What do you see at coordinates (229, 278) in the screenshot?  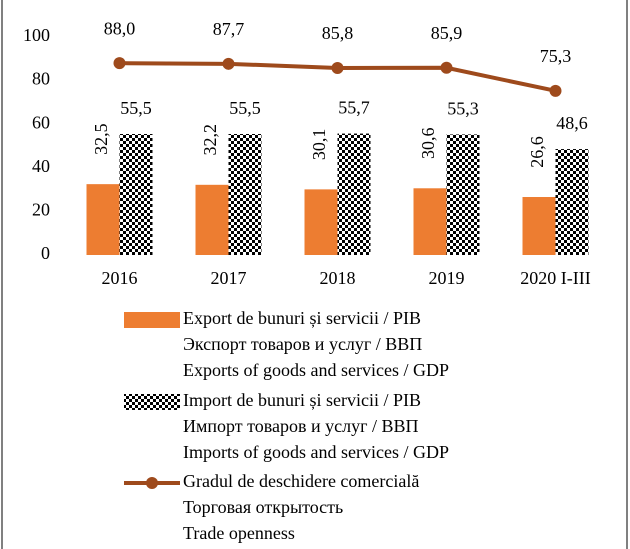 I see `x-tick-label: 2017` at bounding box center [229, 278].